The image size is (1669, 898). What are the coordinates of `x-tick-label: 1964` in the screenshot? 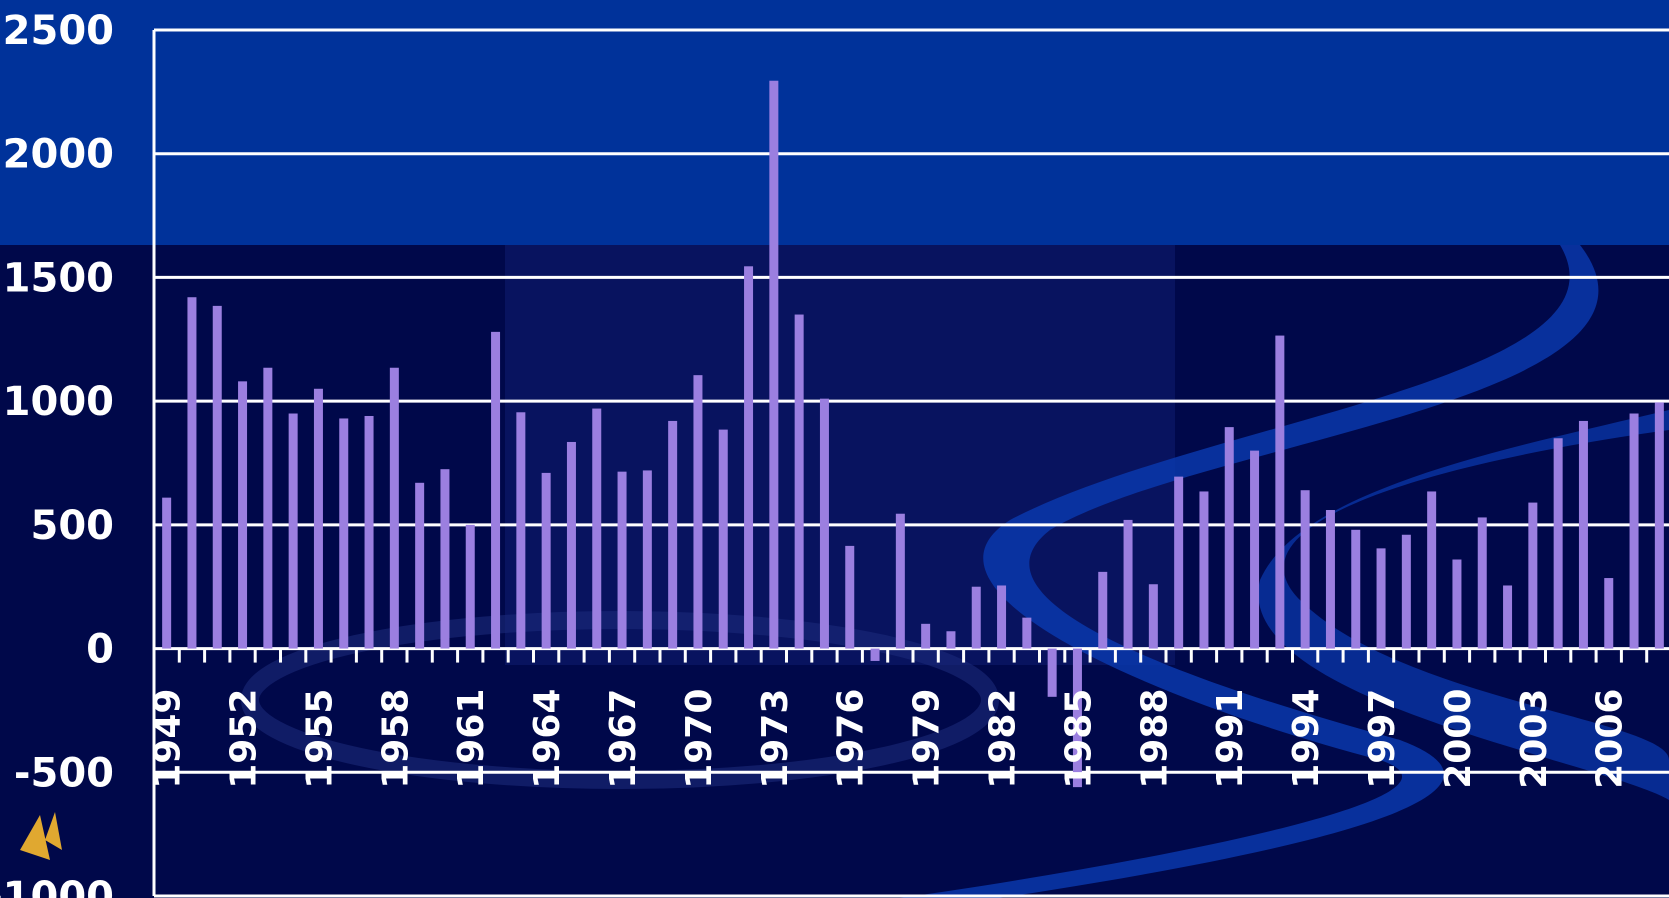 It's located at (547, 739).